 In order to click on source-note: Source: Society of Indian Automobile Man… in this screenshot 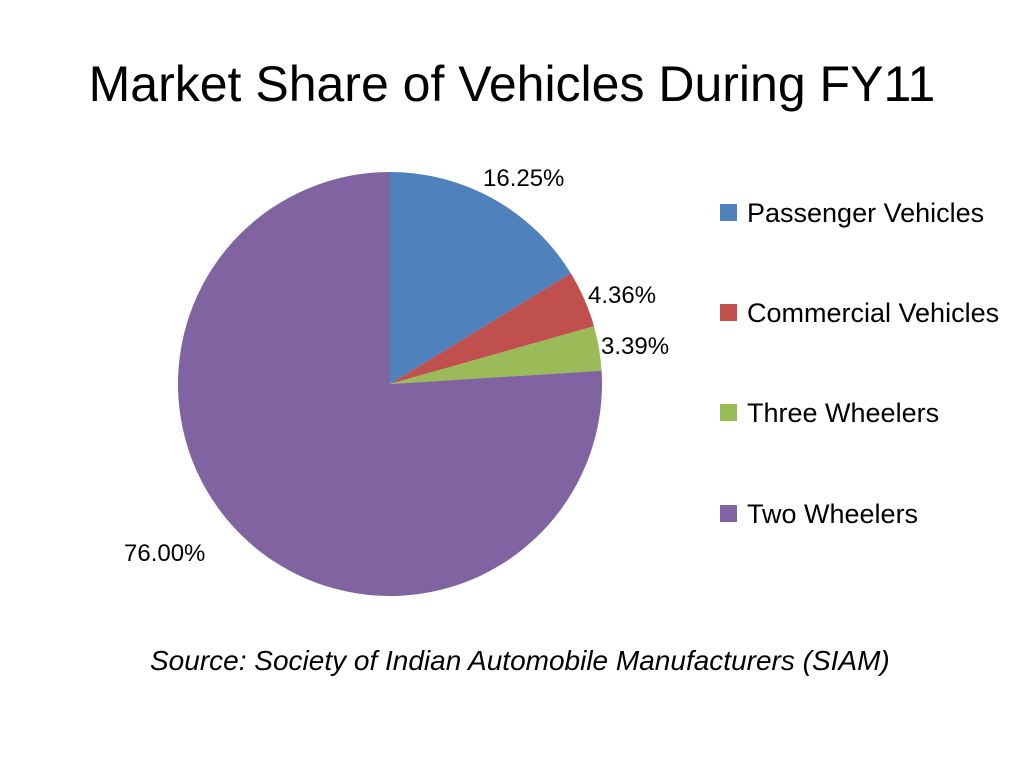, I will do `click(520, 660)`.